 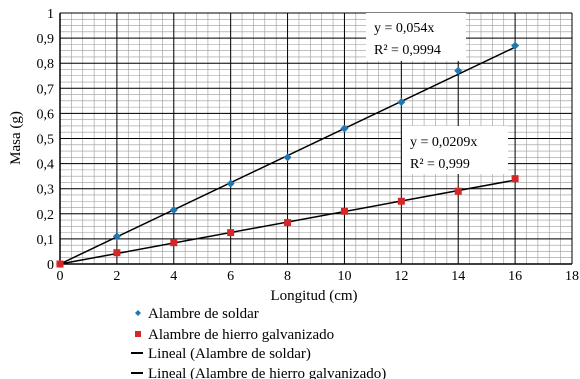 What do you see at coordinates (60, 276) in the screenshot?
I see `x-tick-label: 0` at bounding box center [60, 276].